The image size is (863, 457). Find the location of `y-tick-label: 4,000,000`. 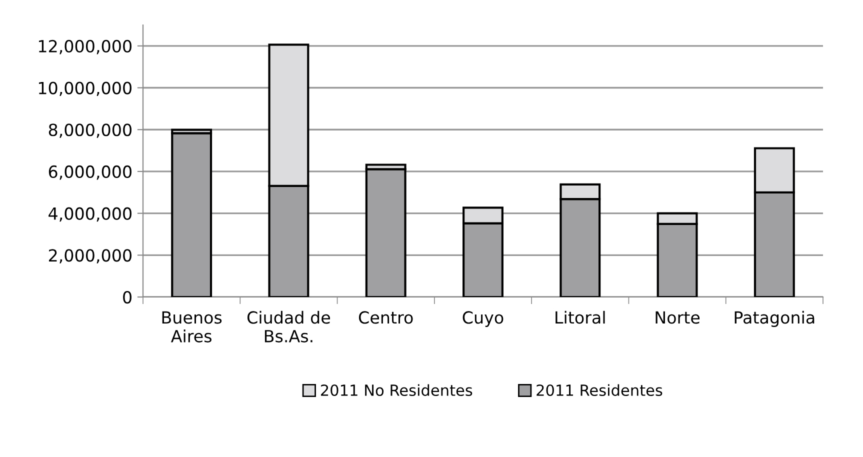

y-tick-label: 4,000,000 is located at coordinates (90, 214).